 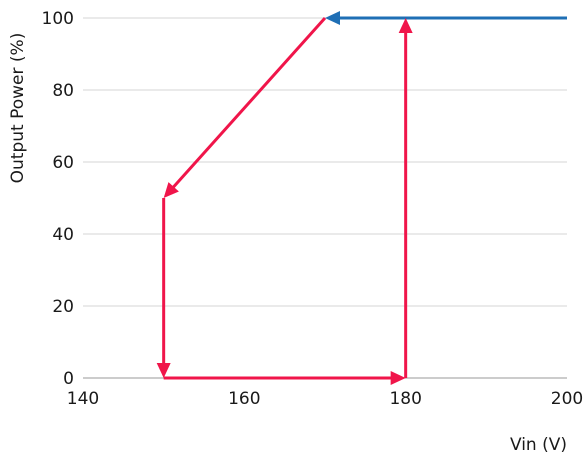 What do you see at coordinates (83, 399) in the screenshot?
I see `x-tick-label: 140` at bounding box center [83, 399].